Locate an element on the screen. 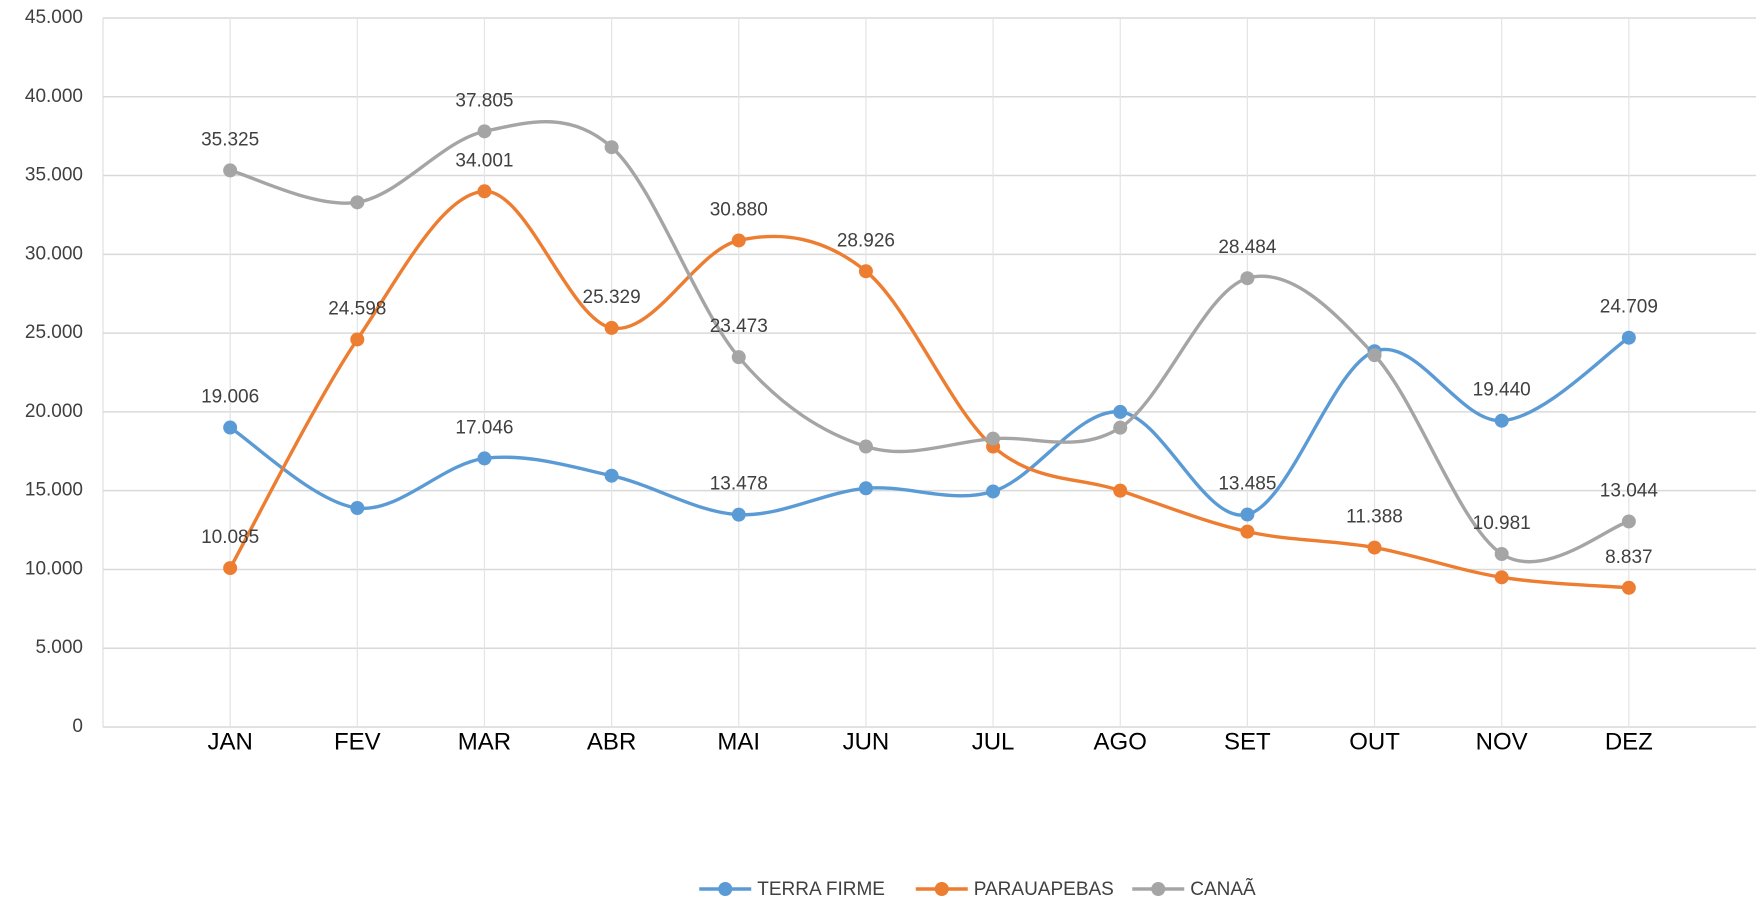  data-label: 13.044 is located at coordinates (1629, 491).